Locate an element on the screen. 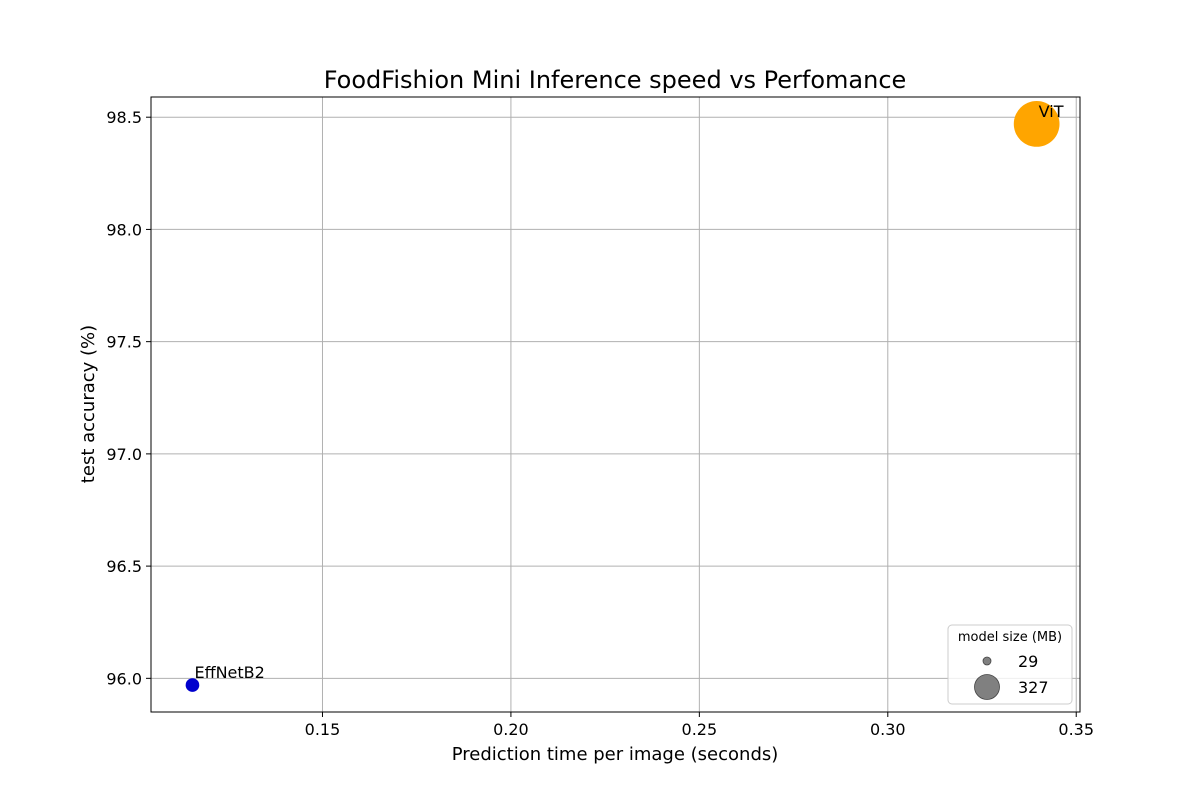  legend-label-small: 29 is located at coordinates (1028, 661).